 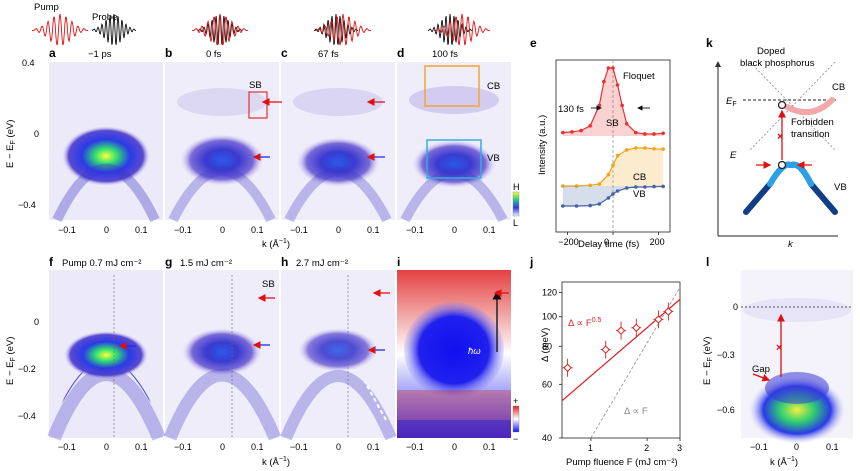 I want to click on svg-text: −0.6, so click(x=726, y=410).